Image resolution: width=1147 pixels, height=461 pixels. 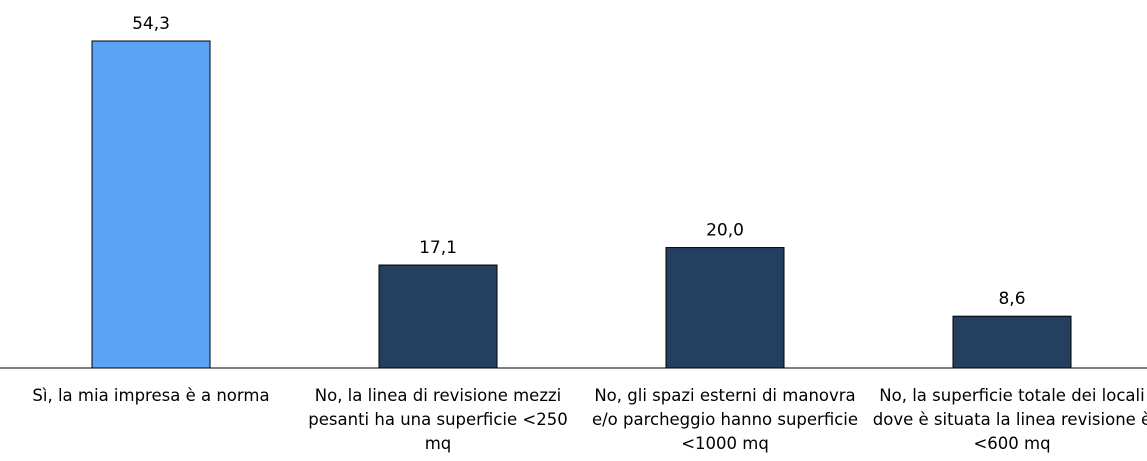 I want to click on x-tick-label: Sì, la mia impresa è a norma, so click(x=151, y=395).